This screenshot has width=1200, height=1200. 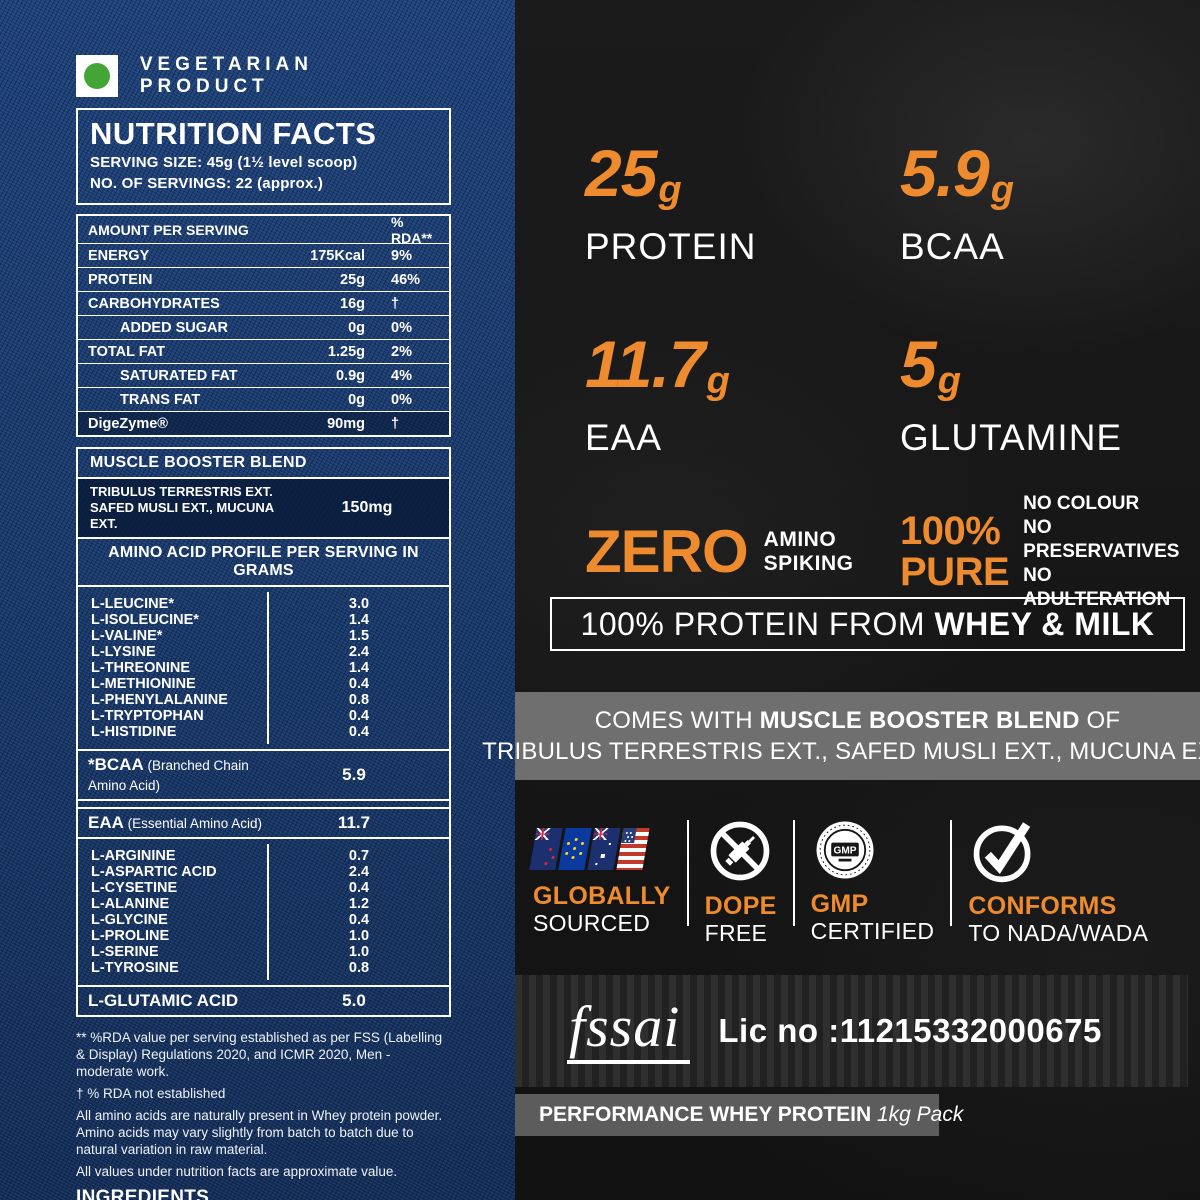 What do you see at coordinates (263, 351) in the screenshot?
I see `table-row: TOTAL FAT 1.25g 2%` at bounding box center [263, 351].